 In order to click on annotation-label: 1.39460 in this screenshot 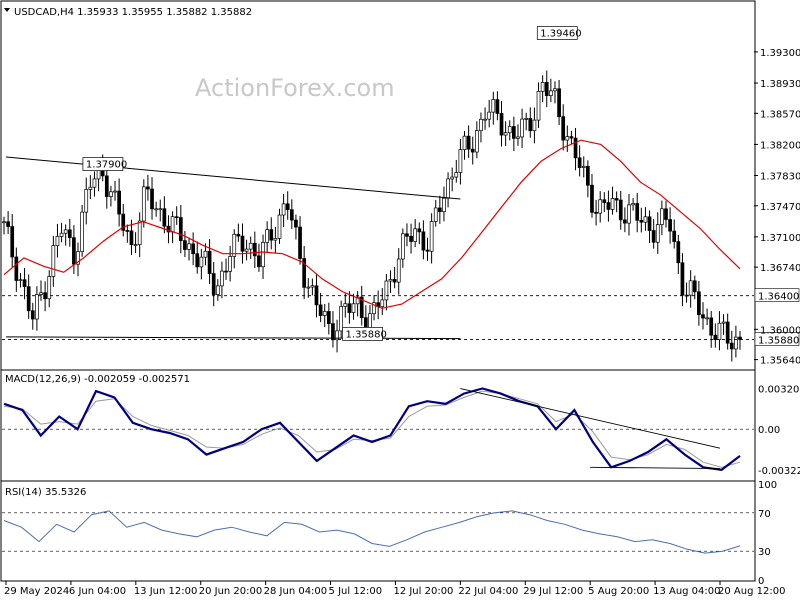, I will do `click(560, 33)`.